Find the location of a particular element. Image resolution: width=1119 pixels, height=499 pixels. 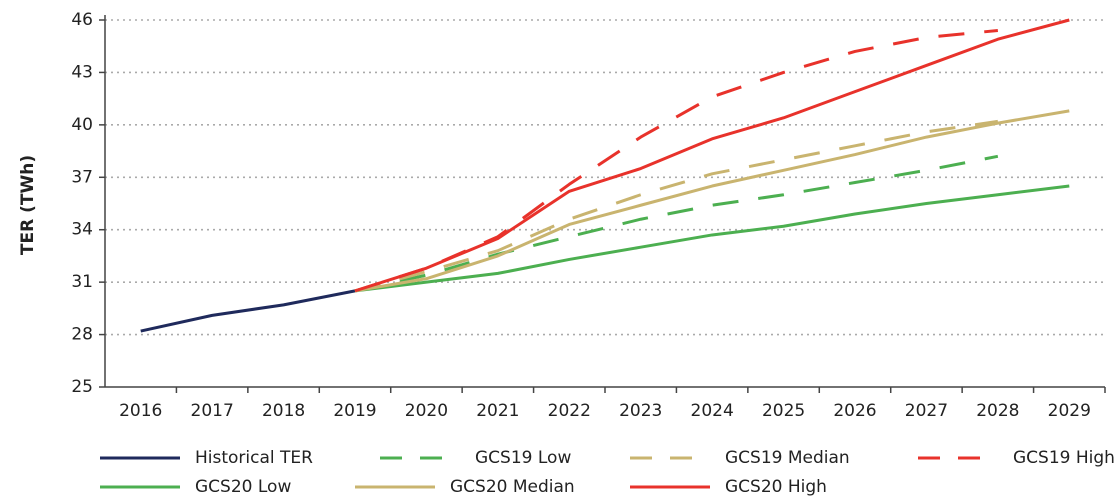

legend-label: GCS20 High is located at coordinates (776, 487).